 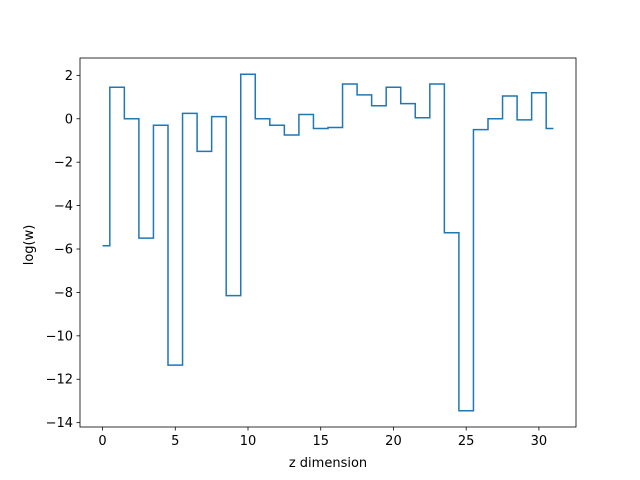 I want to click on x-tick-label: 25, so click(x=466, y=441).